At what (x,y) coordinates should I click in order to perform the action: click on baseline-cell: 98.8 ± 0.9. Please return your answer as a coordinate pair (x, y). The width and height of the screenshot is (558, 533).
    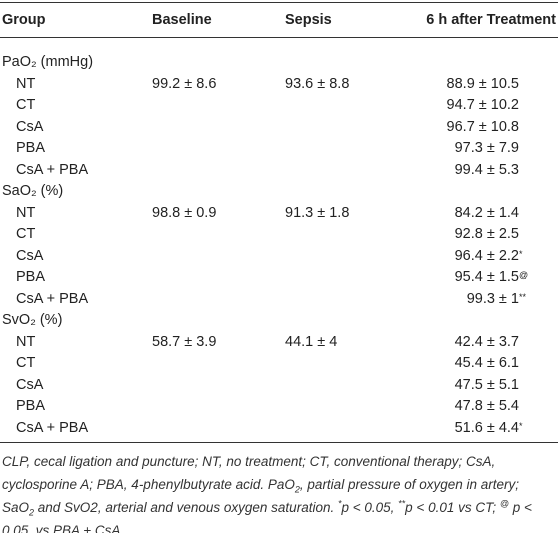
    Looking at the image, I should click on (184, 212).